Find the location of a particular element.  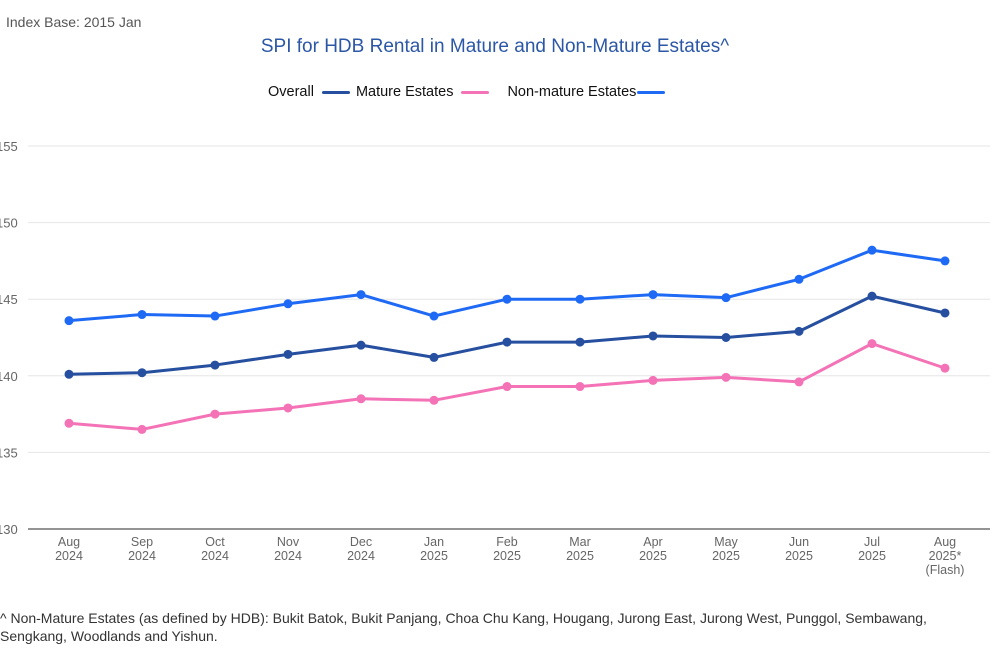

index-base-note: Index Base: 2015 Jan is located at coordinates (74, 22).